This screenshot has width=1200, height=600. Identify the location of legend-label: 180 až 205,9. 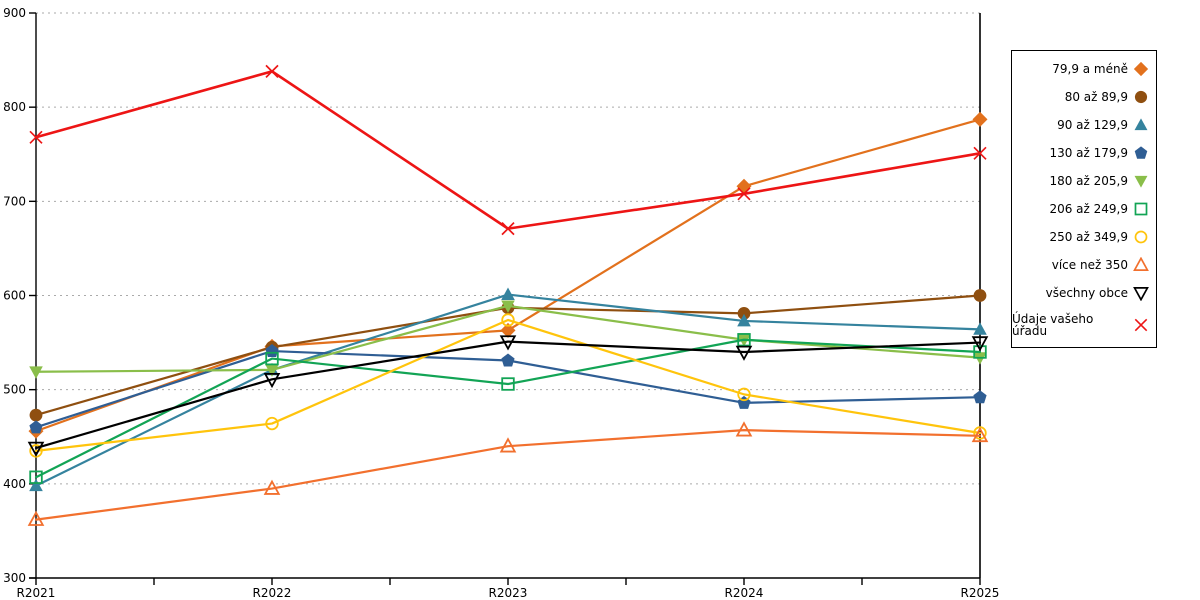
(1088, 181).